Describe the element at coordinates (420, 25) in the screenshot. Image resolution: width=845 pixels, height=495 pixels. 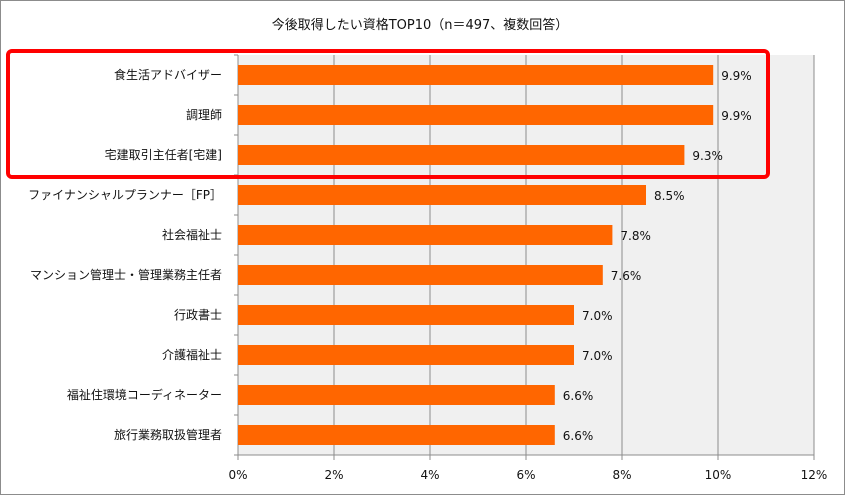
I see `chart-title: 今後取得したい資格TOP10（n＝497、複数回答）` at that location.